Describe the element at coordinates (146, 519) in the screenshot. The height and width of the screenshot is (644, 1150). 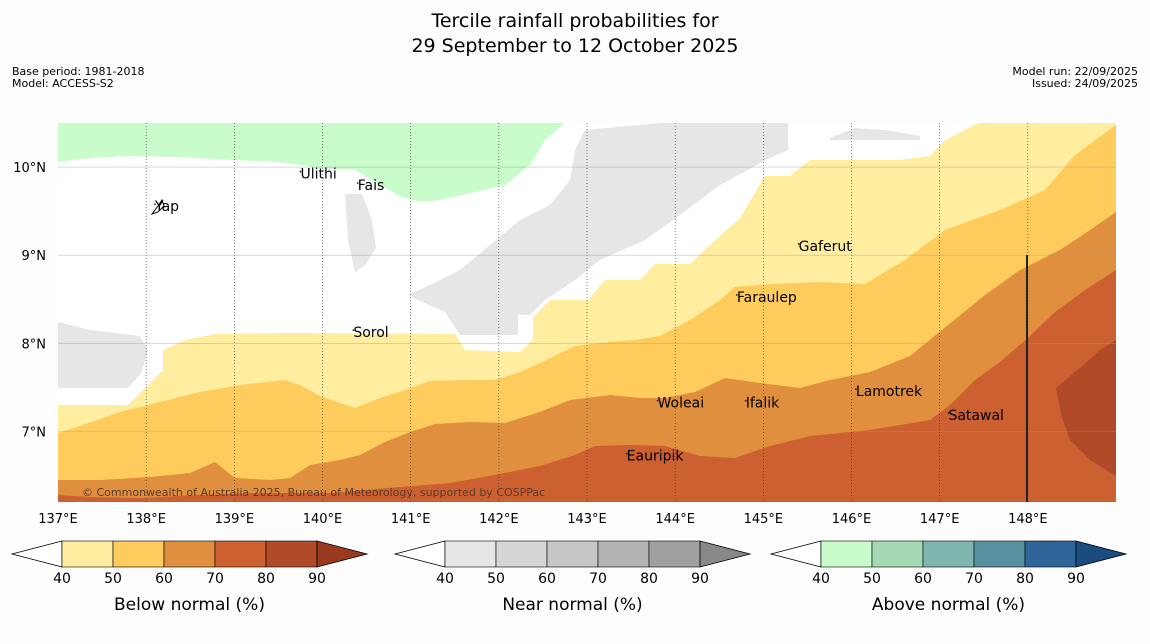
I see `lon-tick-label: 138°E` at that location.